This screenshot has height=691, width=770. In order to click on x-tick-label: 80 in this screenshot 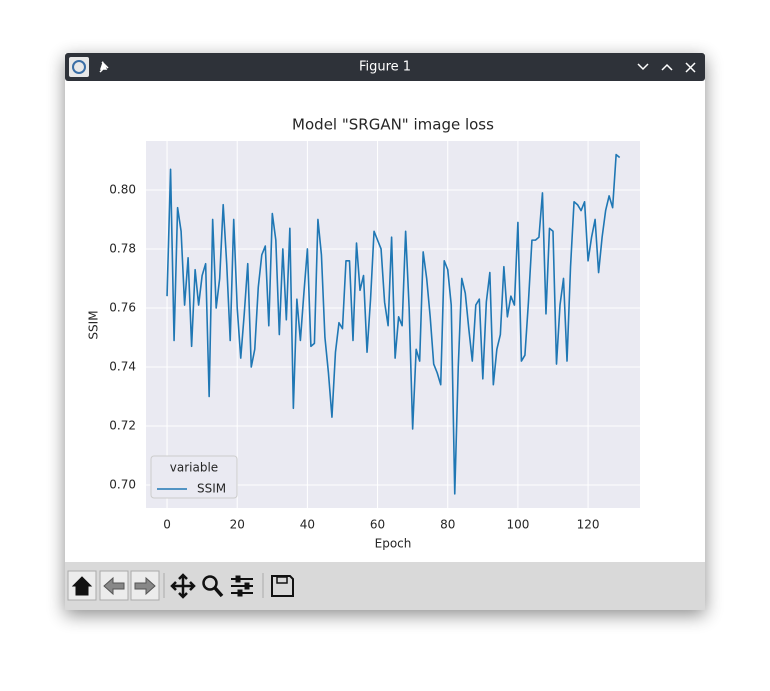, I will do `click(447, 525)`.